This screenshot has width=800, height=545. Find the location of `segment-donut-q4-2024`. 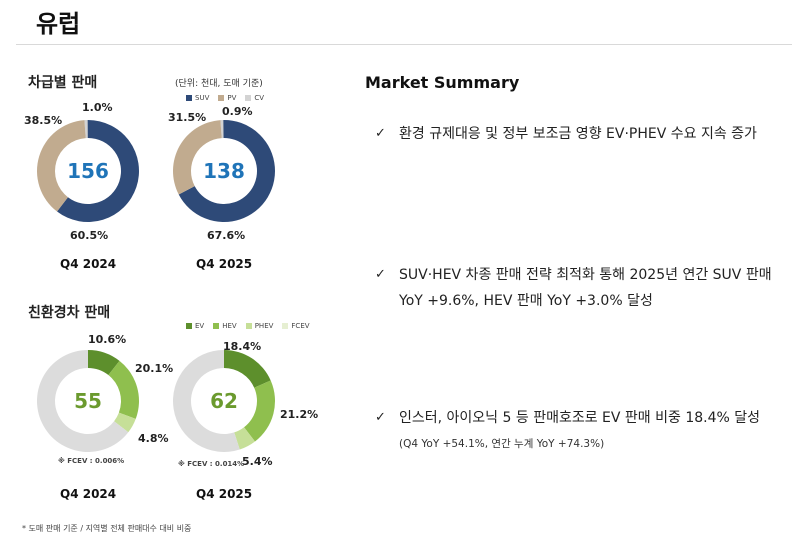

segment-donut-q4-2024 is located at coordinates (87, 171).